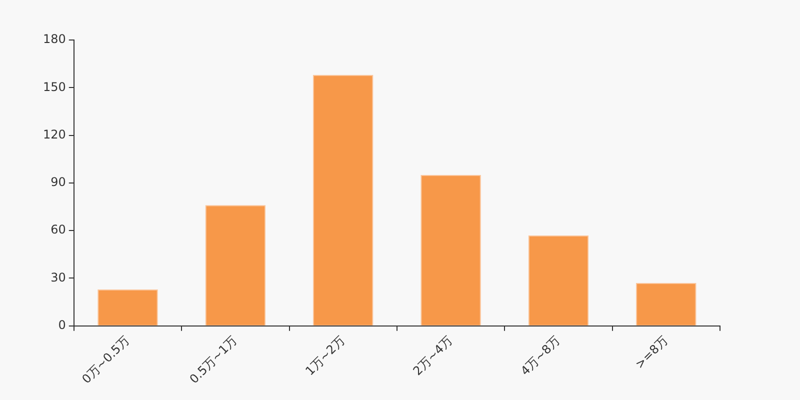  What do you see at coordinates (58, 229) in the screenshot?
I see `y-tick-label: 60` at bounding box center [58, 229].